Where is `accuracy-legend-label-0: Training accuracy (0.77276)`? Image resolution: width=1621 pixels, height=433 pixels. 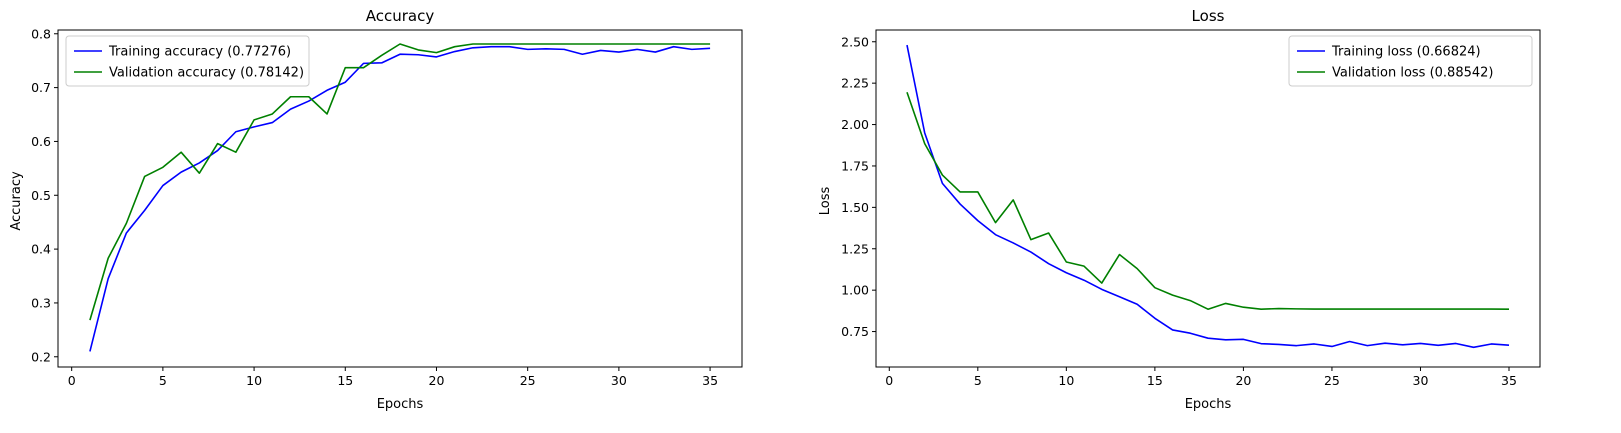
accuracy-legend-label-0: Training accuracy (0.77276) is located at coordinates (199, 52).